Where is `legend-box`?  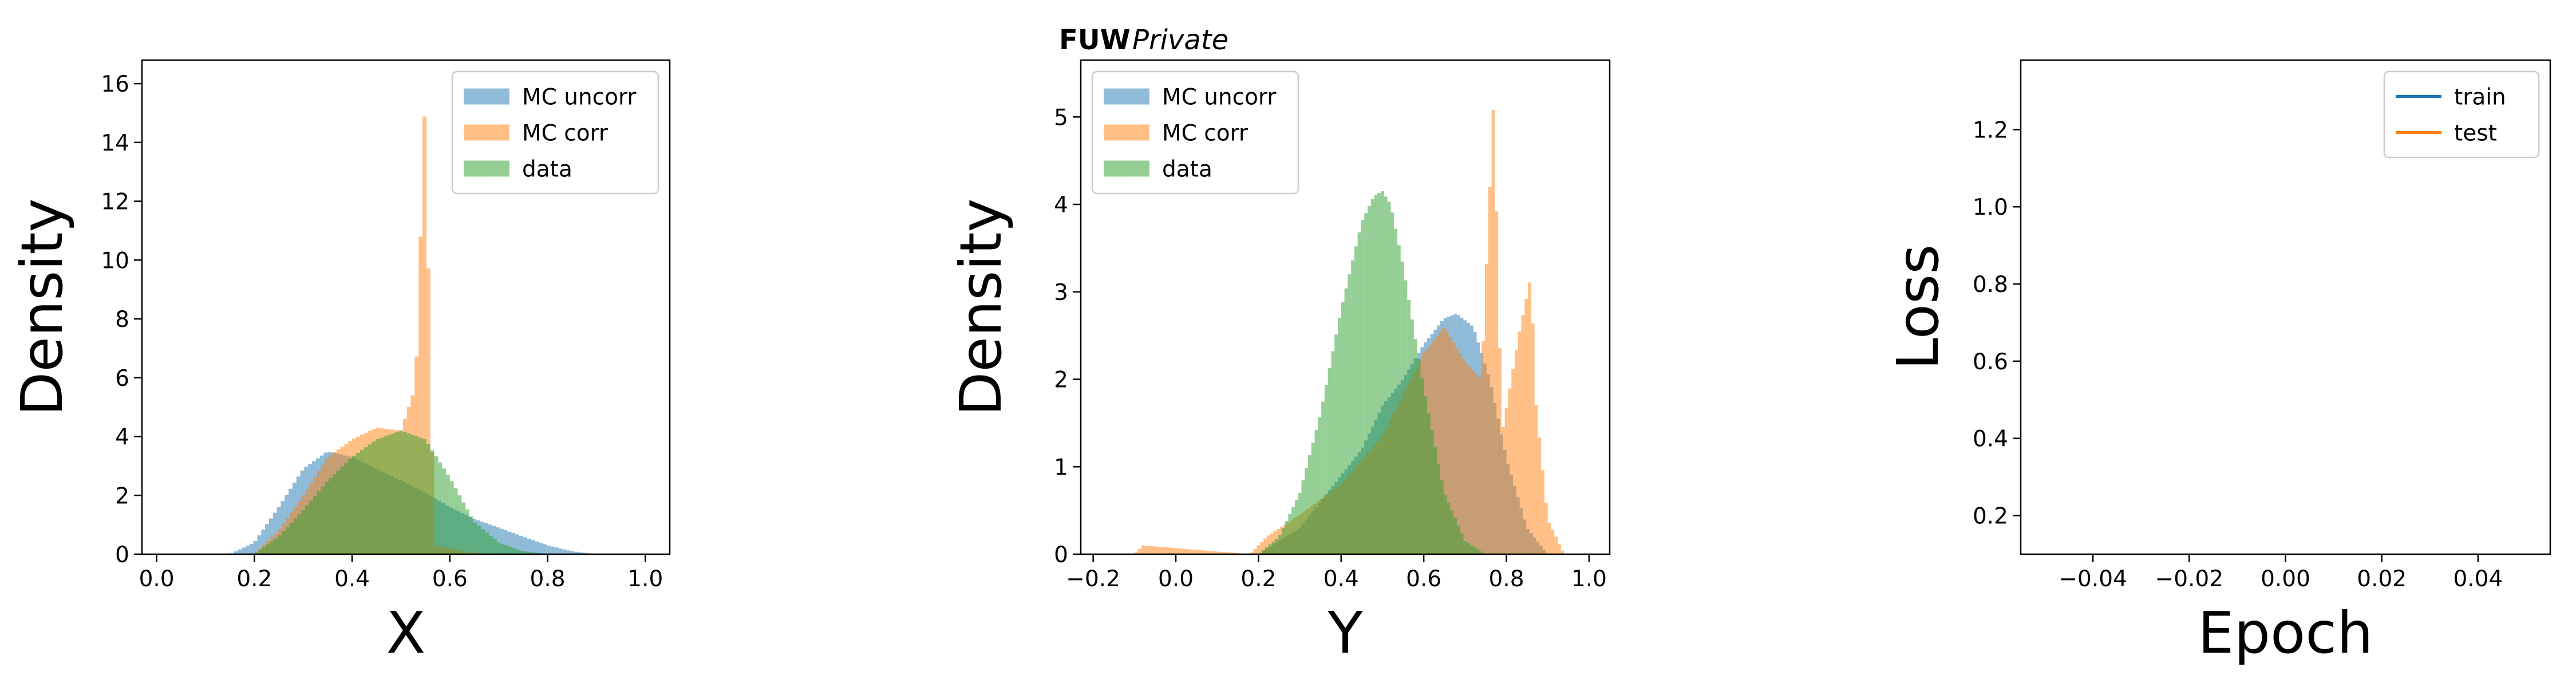 legend-box is located at coordinates (2461, 114).